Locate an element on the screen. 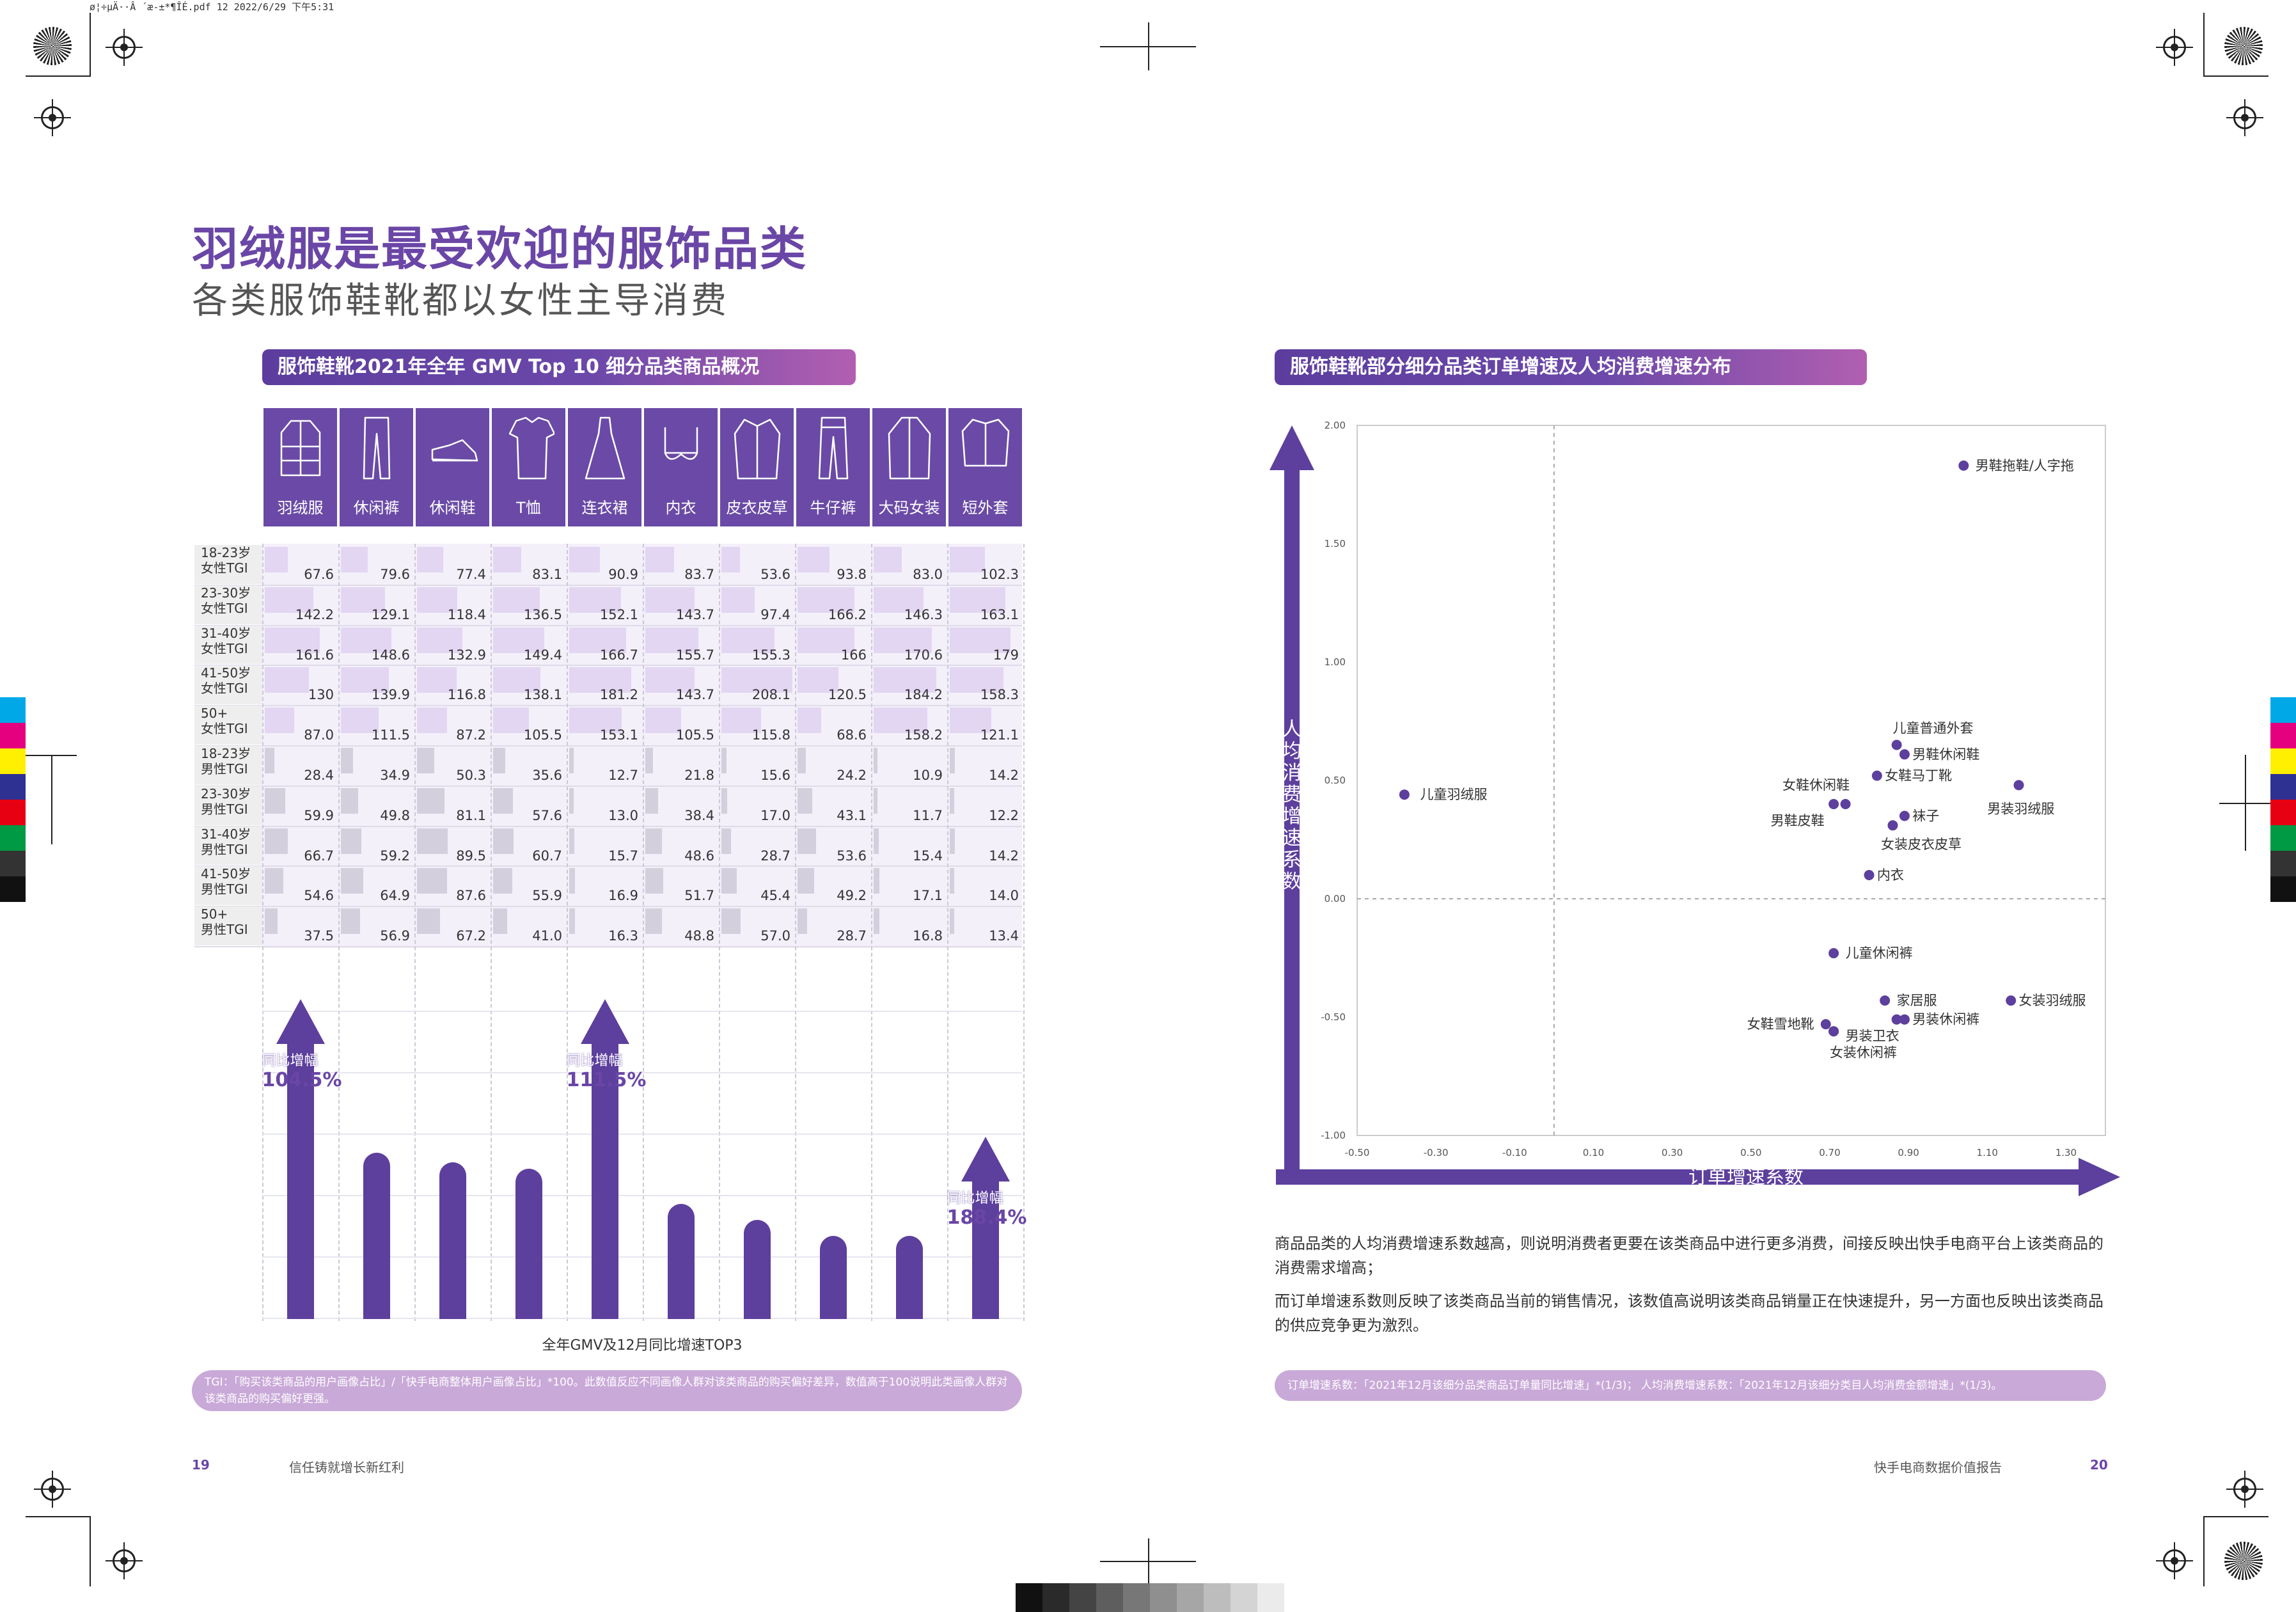 This screenshot has width=2296, height=1612. tgi-value: 166.7 is located at coordinates (618, 655).